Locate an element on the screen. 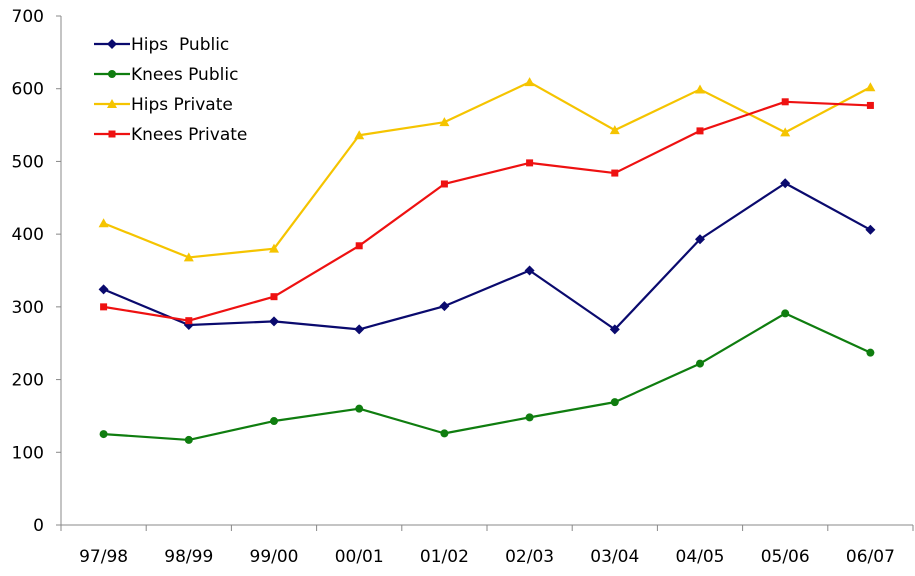  legend-label: Hips Public is located at coordinates (180, 45).